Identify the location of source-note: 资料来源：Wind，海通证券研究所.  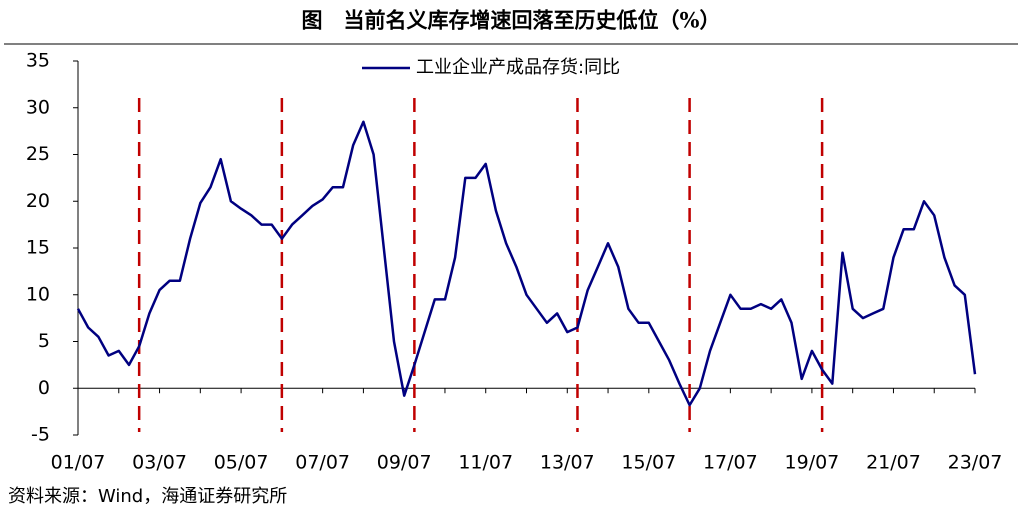
(147, 496).